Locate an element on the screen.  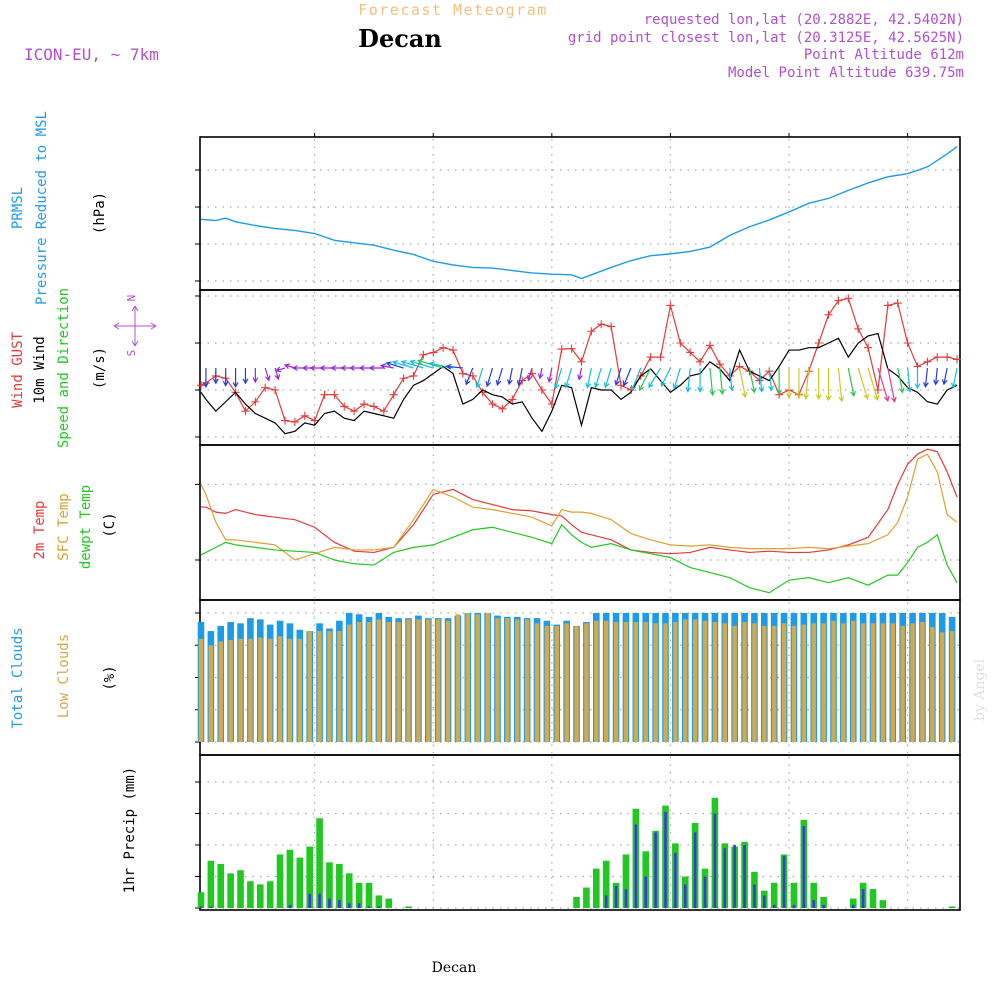
wind-unit-label: (m/s) is located at coordinates (100, 368).